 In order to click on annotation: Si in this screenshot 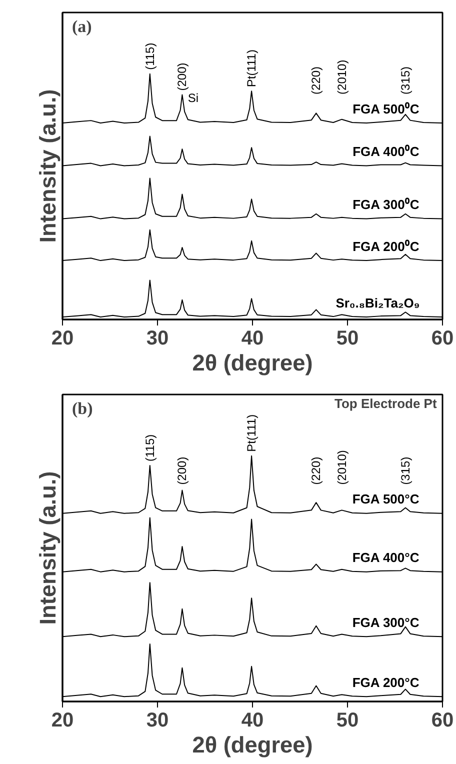, I will do `click(193, 97)`.